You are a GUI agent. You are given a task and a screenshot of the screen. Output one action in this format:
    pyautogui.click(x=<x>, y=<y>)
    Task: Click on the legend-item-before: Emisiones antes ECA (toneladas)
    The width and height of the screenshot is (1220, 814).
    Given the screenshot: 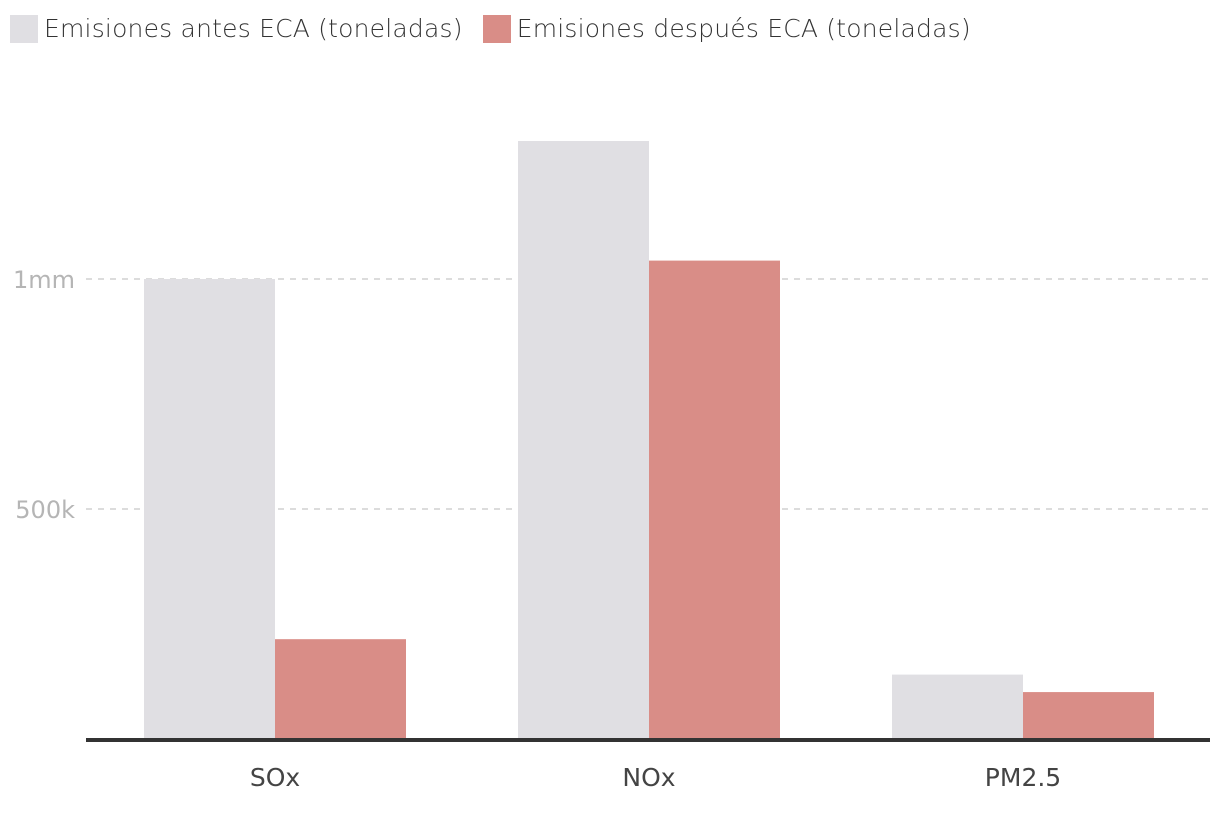 What is the action you would take?
    pyautogui.click(x=236, y=28)
    